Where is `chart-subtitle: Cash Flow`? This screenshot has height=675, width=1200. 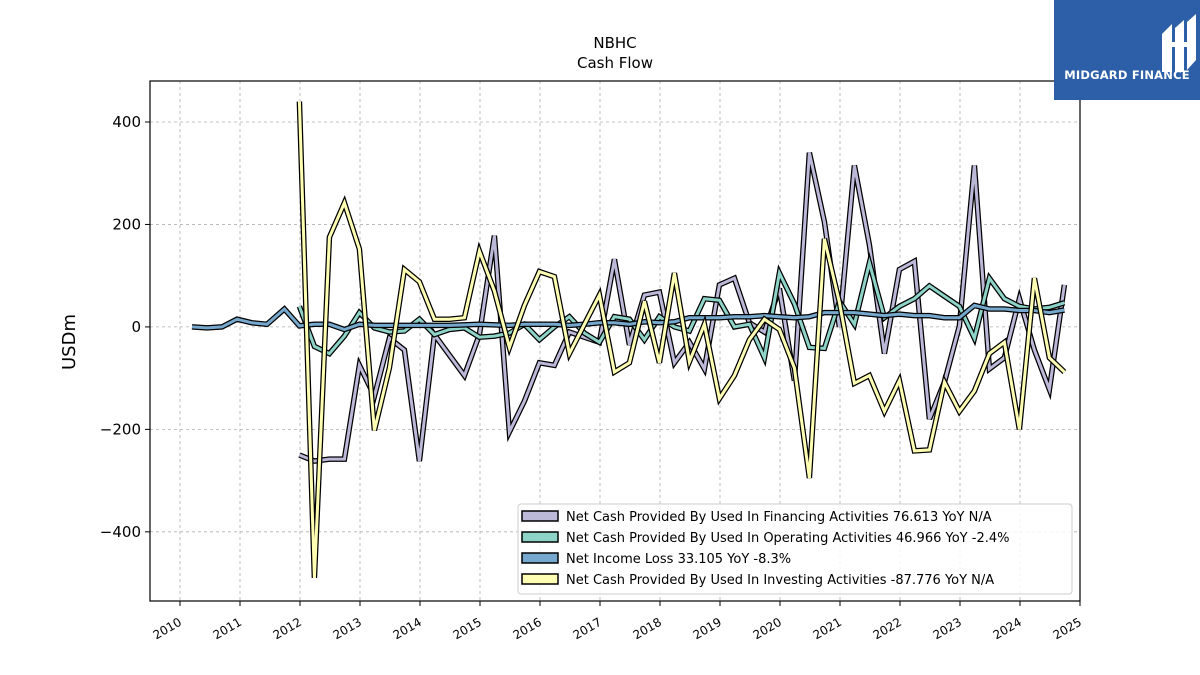
chart-subtitle: Cash Flow is located at coordinates (615, 63).